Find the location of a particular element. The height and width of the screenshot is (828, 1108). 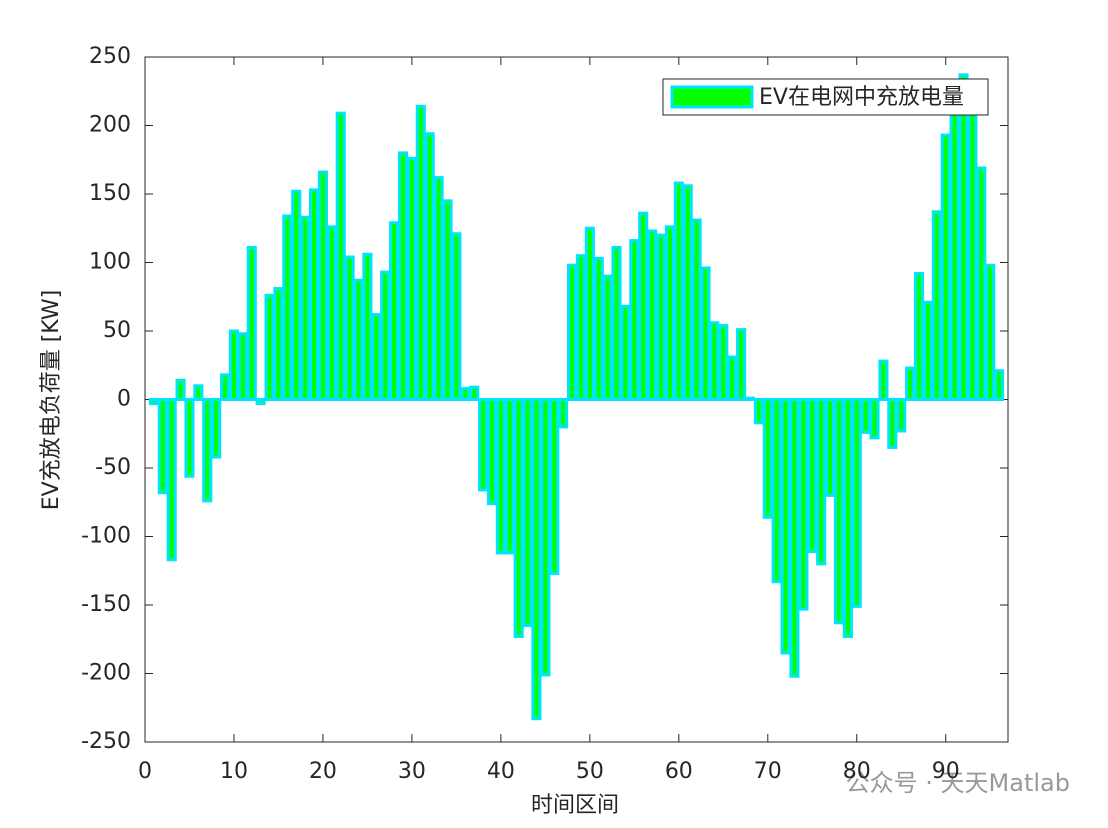

x-tick-label: 80 is located at coordinates (857, 771).